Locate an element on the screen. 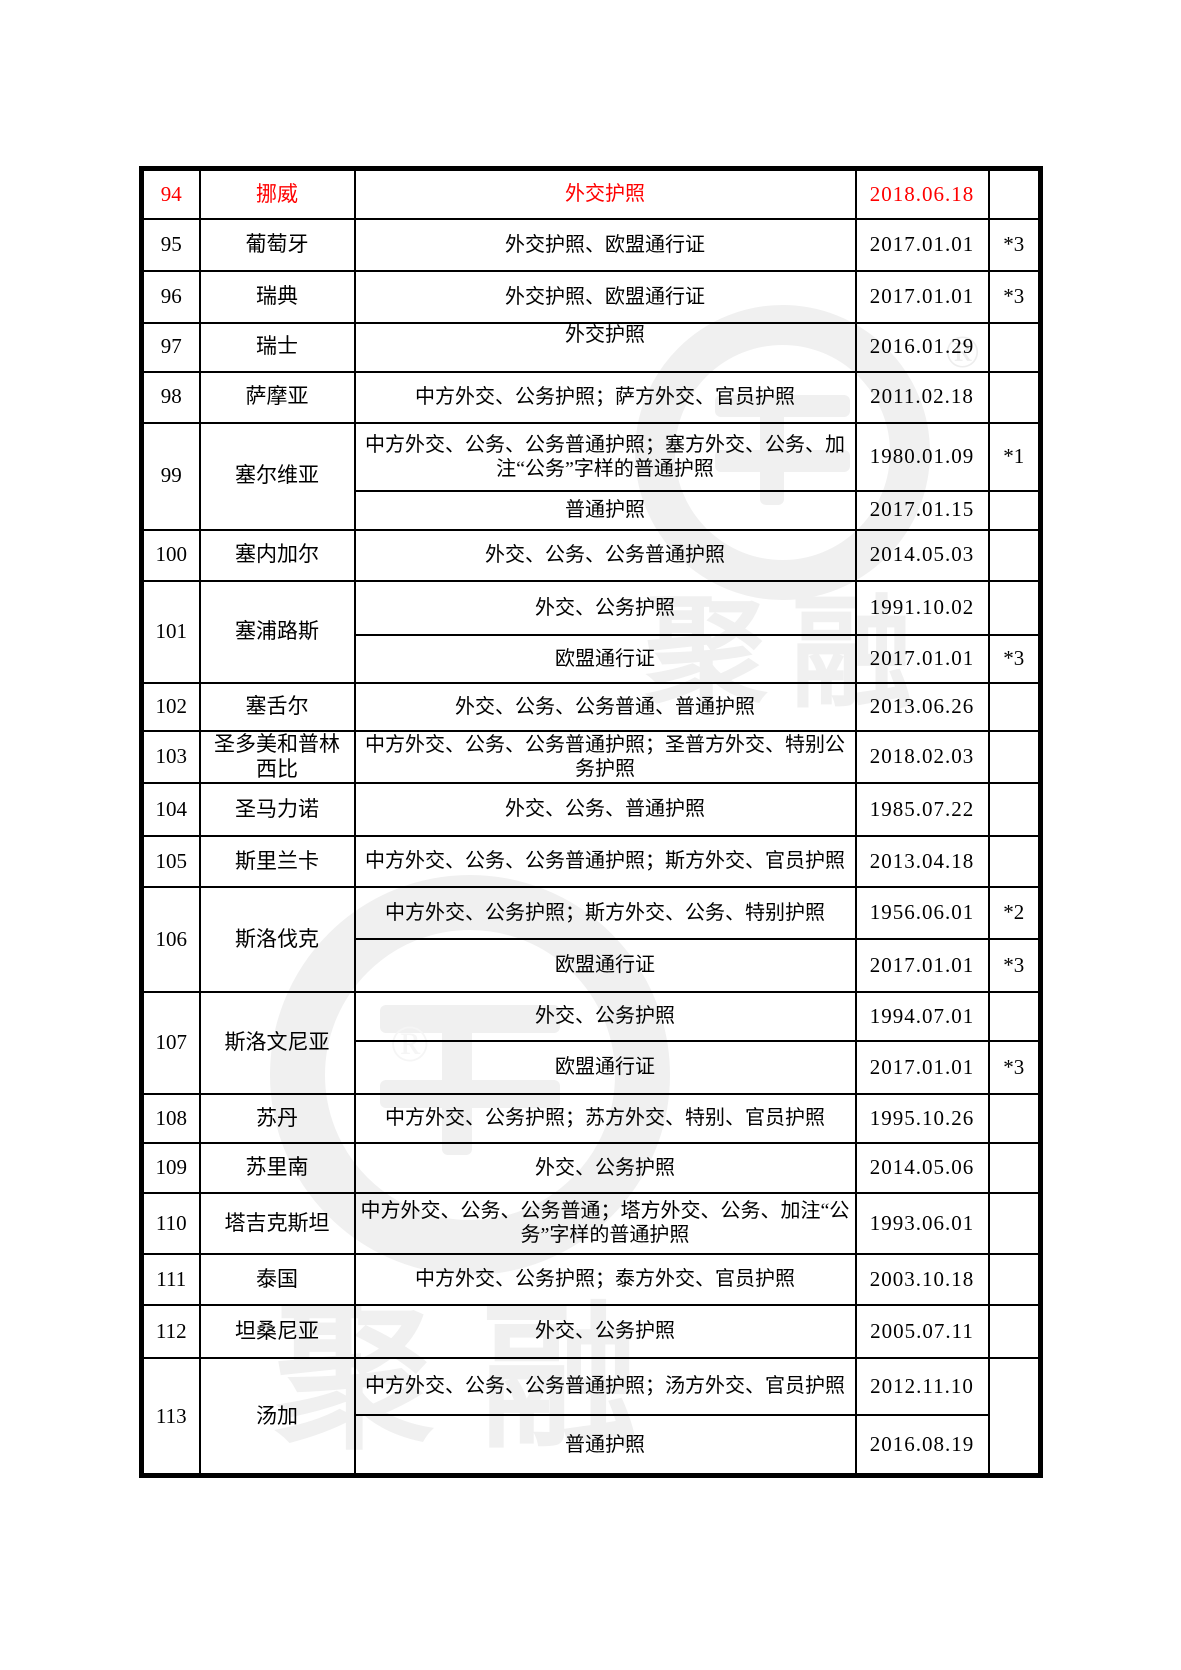 The width and height of the screenshot is (1181, 1670). row-number-cell: 106 is located at coordinates (170, 939).